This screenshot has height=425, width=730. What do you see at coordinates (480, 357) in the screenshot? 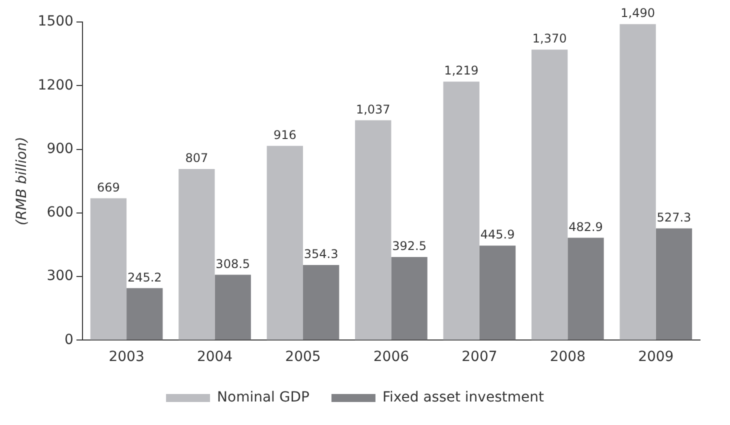
I see `x-tick-label: 2007` at bounding box center [480, 357].